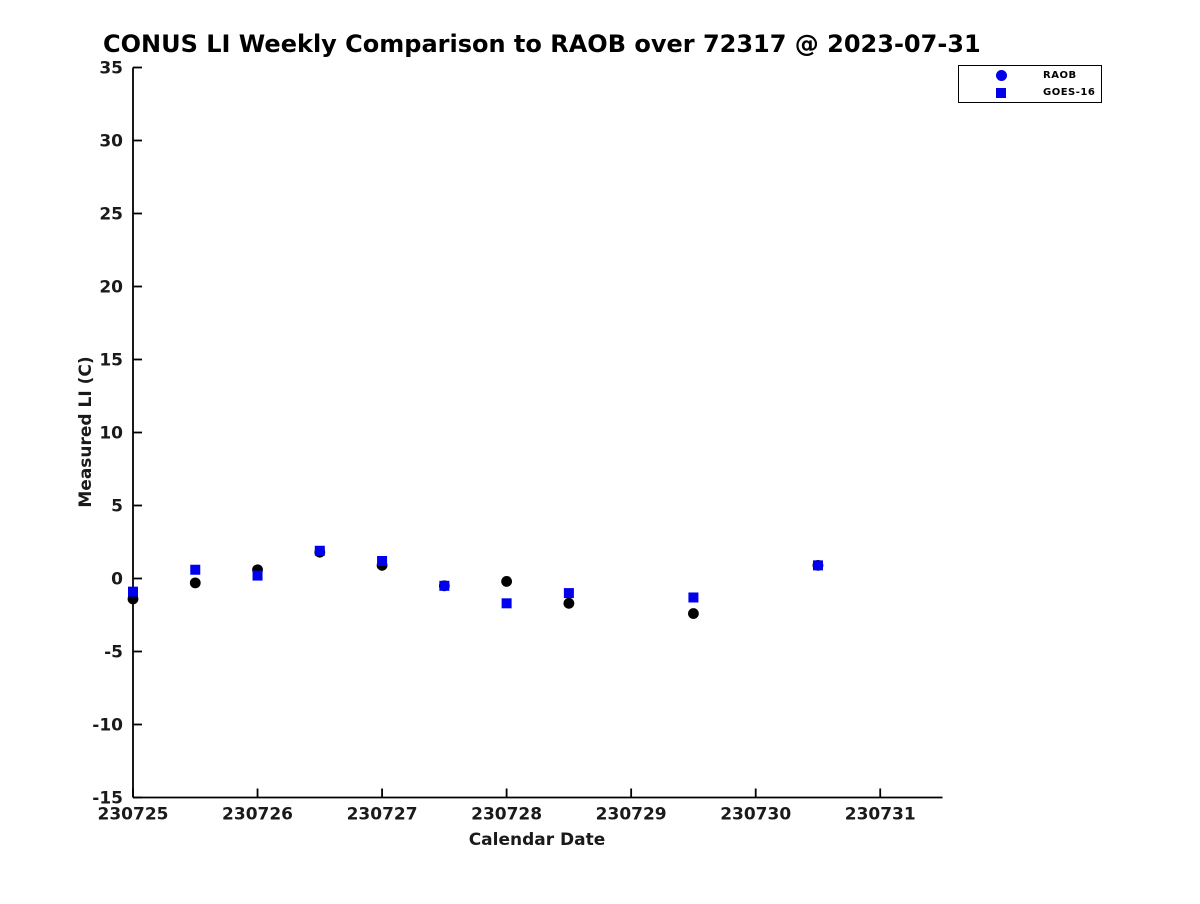 Image resolution: width=1200 pixels, height=904 pixels. Describe the element at coordinates (117, 580) in the screenshot. I see `y-tick-label: 0` at that location.